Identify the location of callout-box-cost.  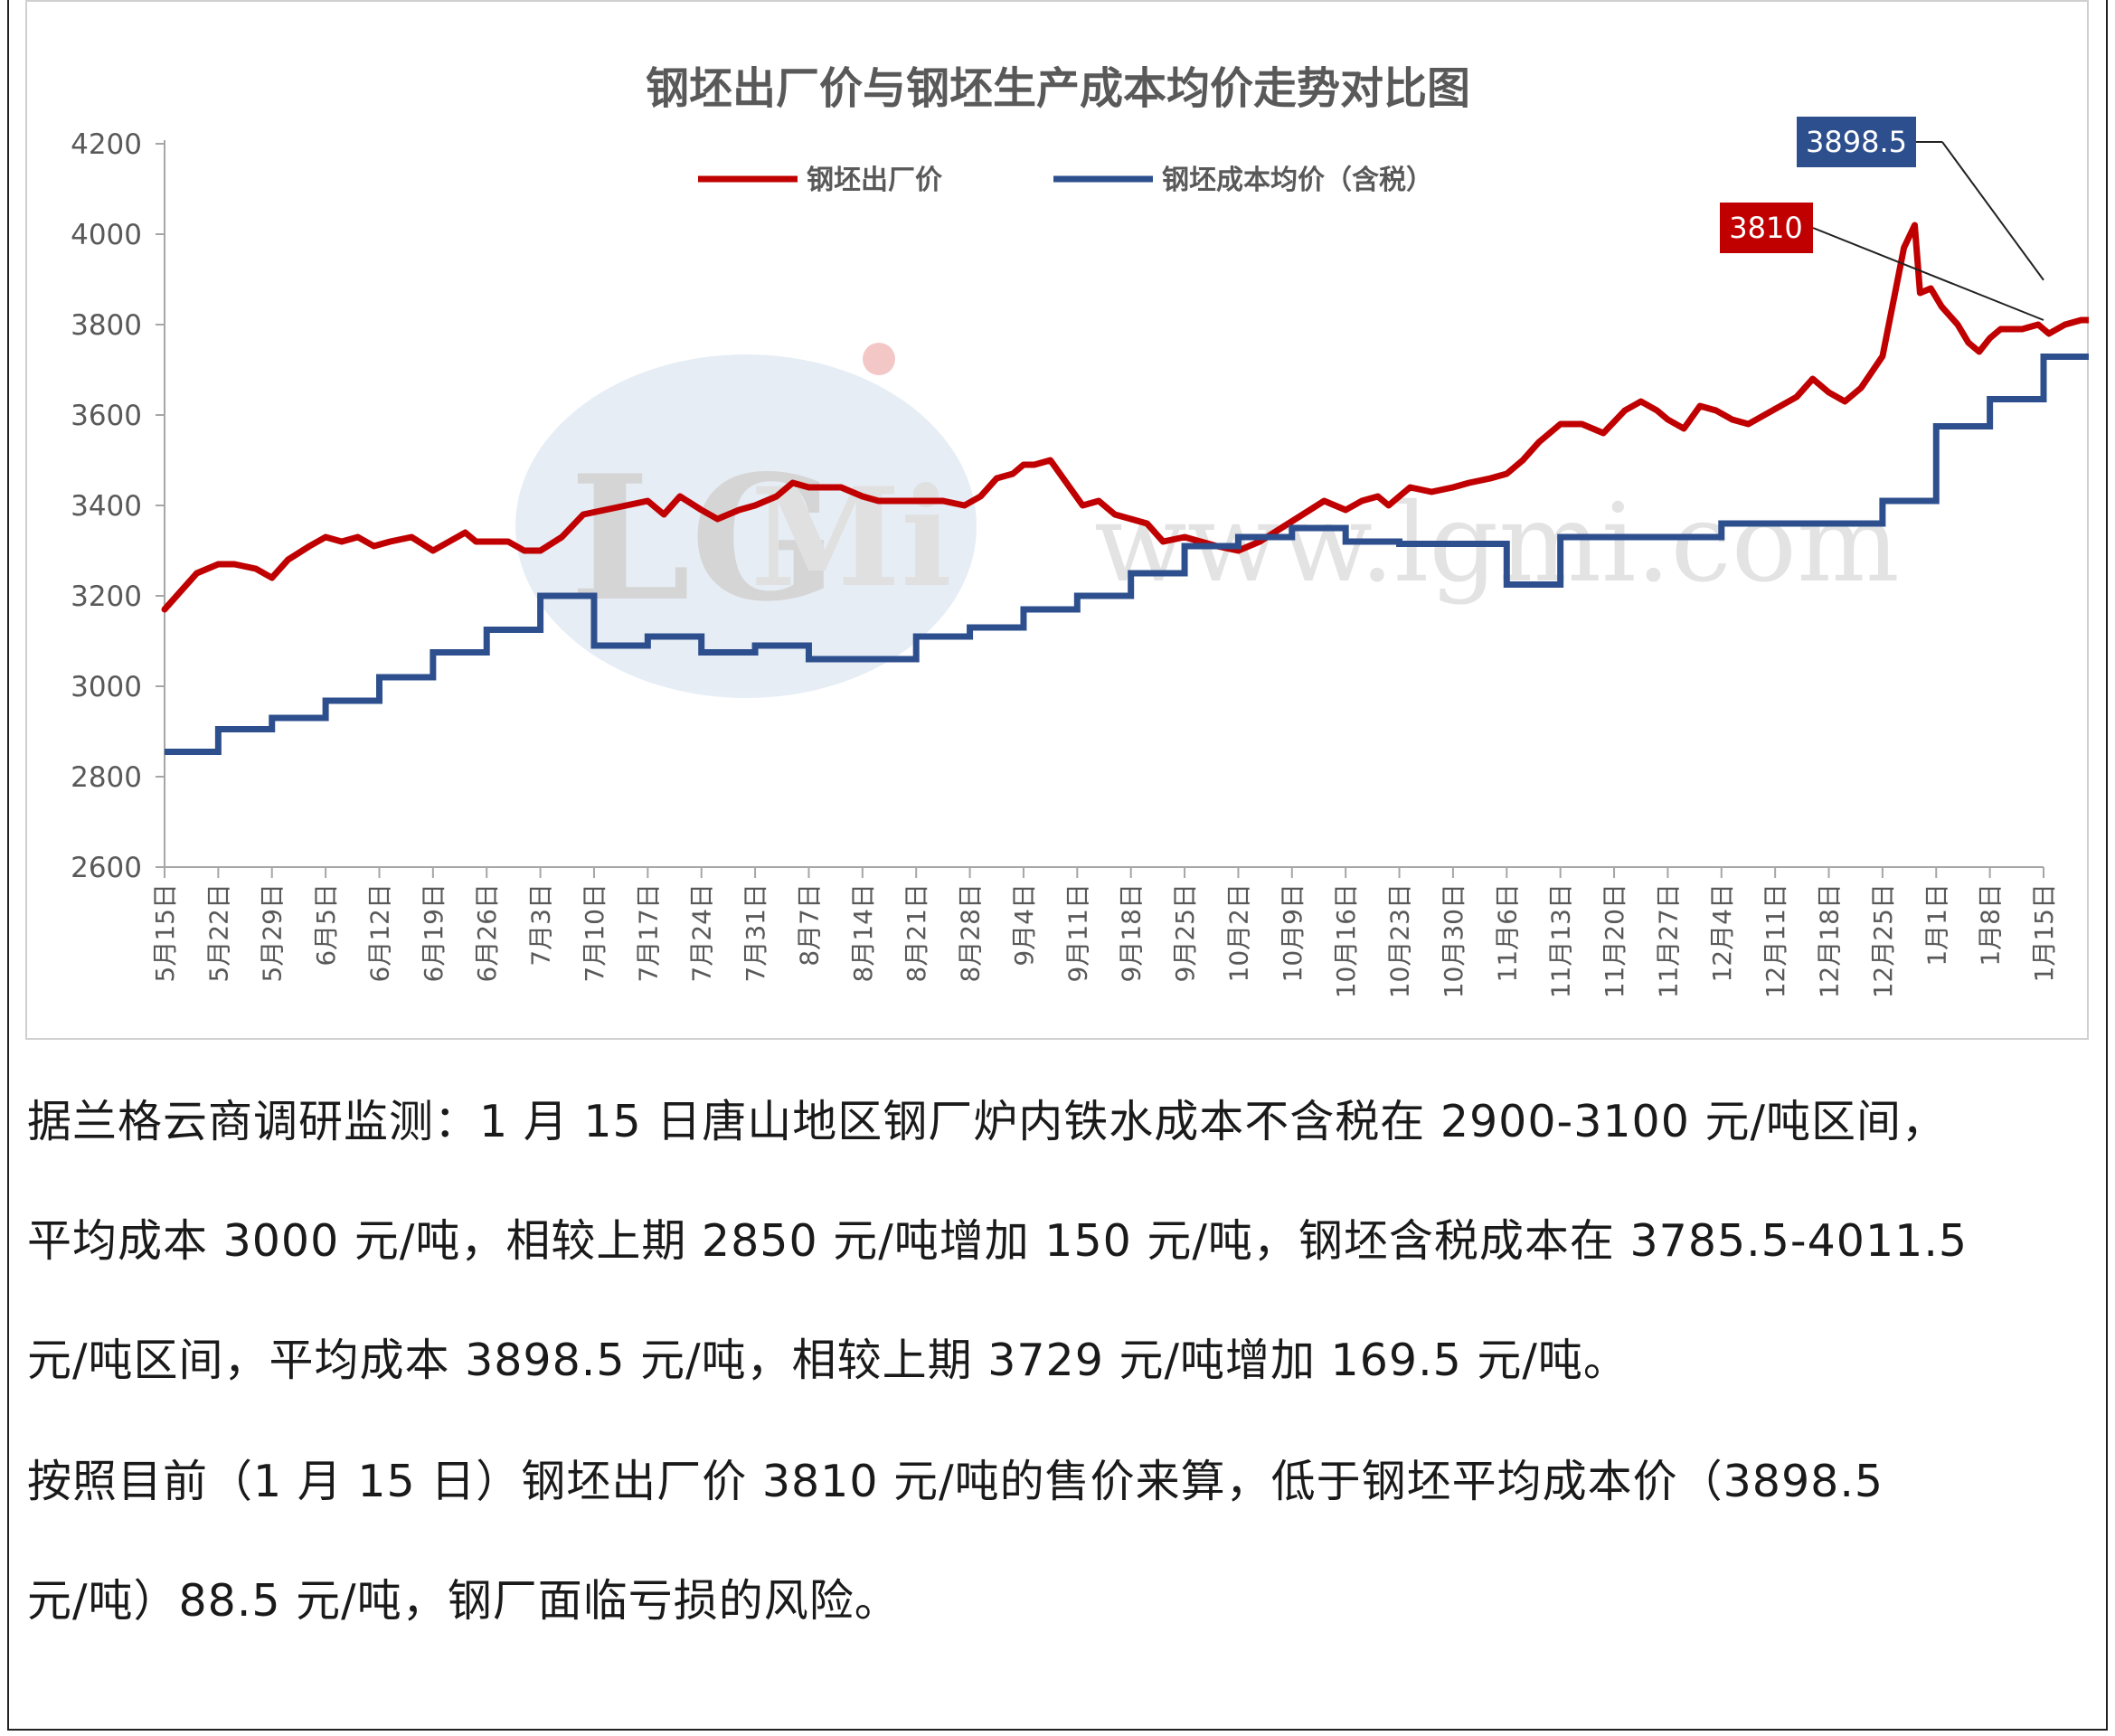
(1856, 142).